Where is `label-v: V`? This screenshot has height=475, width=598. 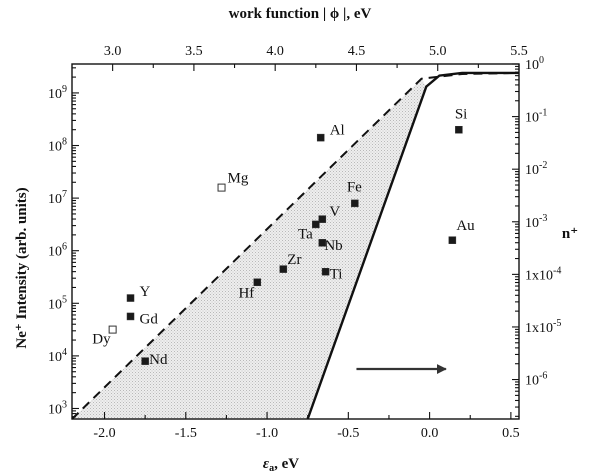
label-v: V is located at coordinates (334, 212).